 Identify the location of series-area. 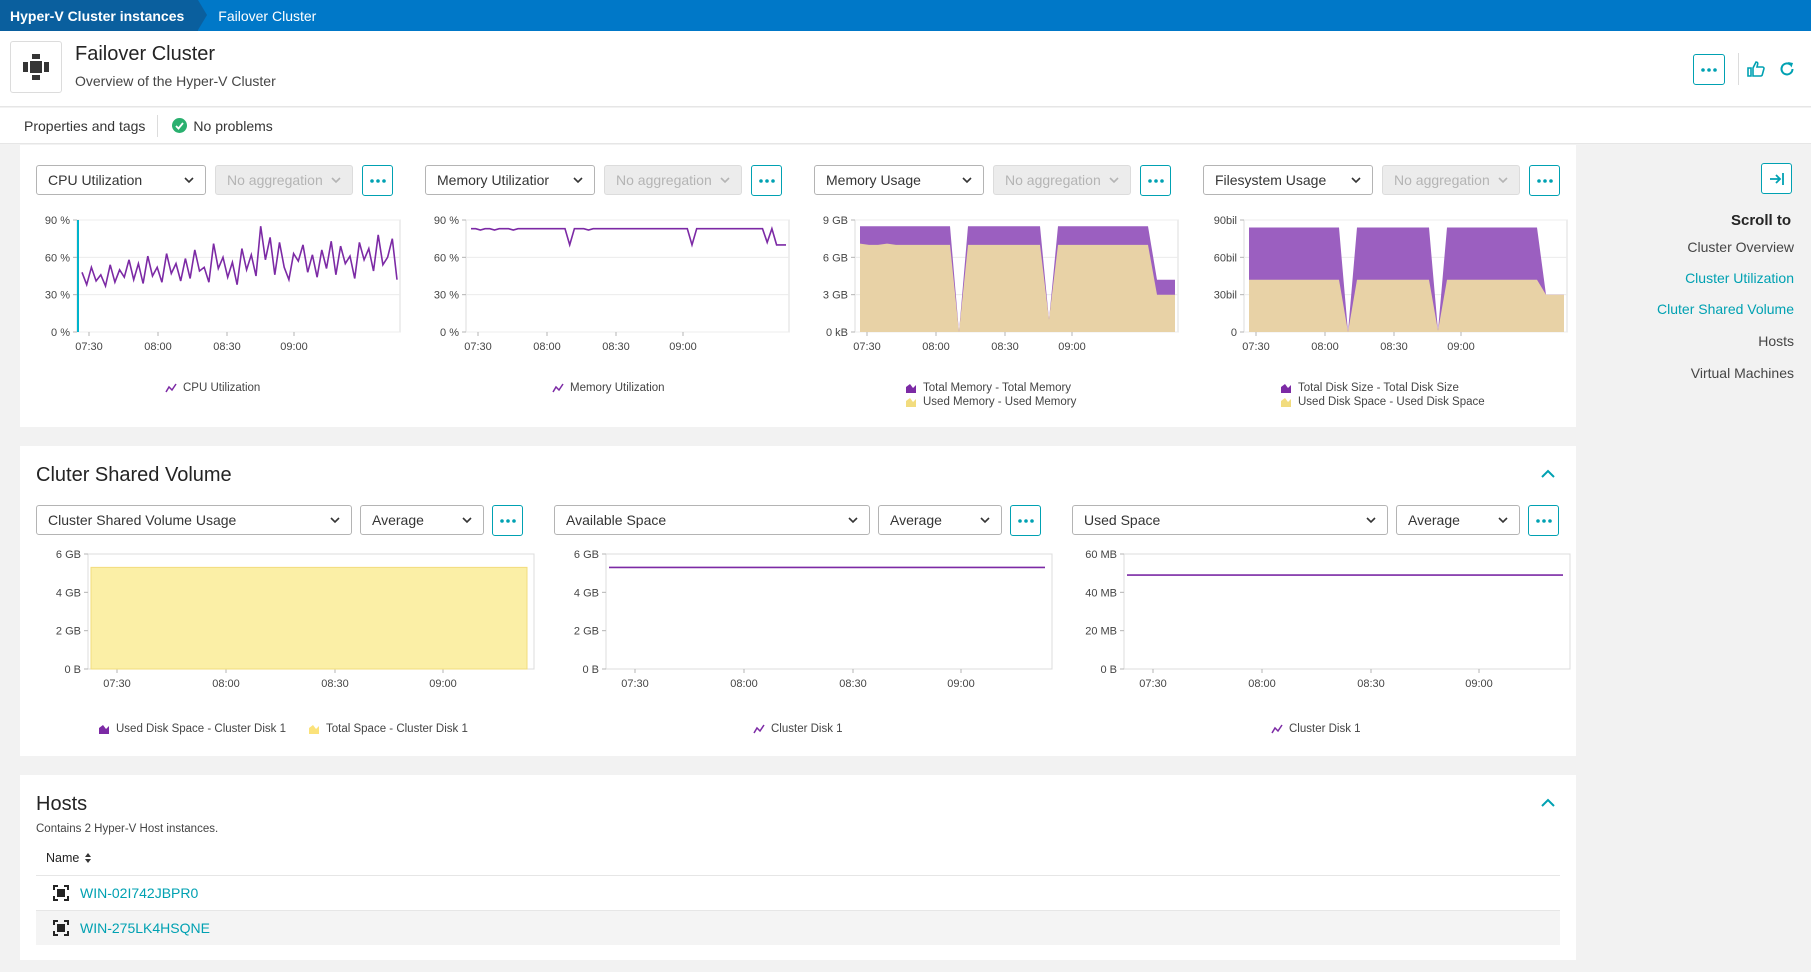
(309, 618).